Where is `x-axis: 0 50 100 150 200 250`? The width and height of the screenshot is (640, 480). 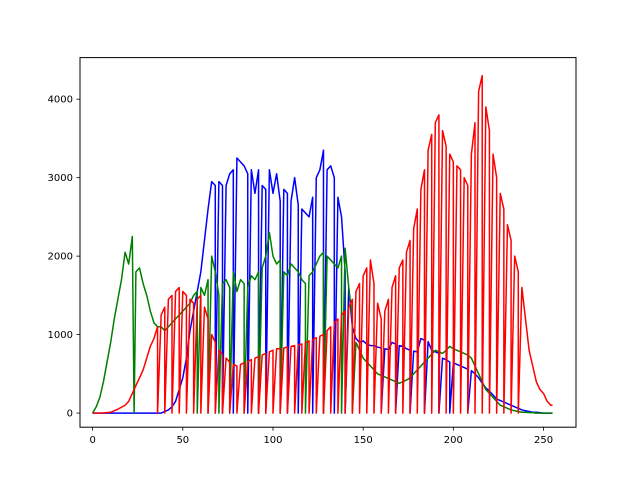
x-axis: 0 50 100 150 200 250 is located at coordinates (321, 436).